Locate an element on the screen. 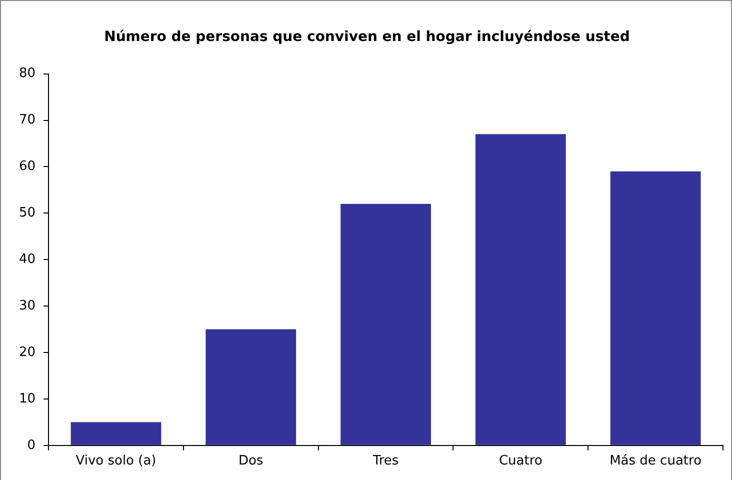 The width and height of the screenshot is (732, 481). y-tick-label: 40 is located at coordinates (27, 259).